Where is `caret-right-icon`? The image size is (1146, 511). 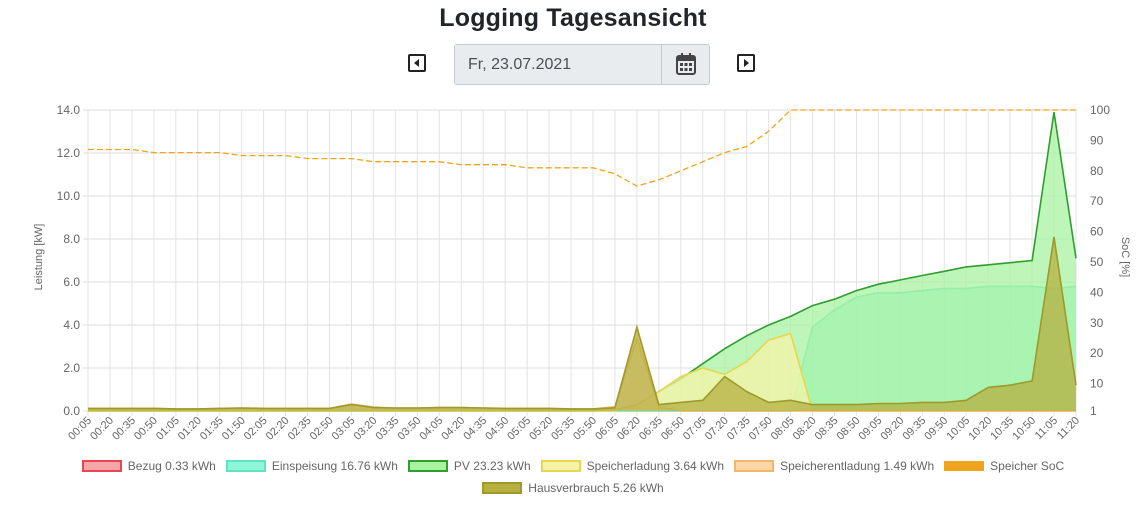
caret-right-icon is located at coordinates (746, 63).